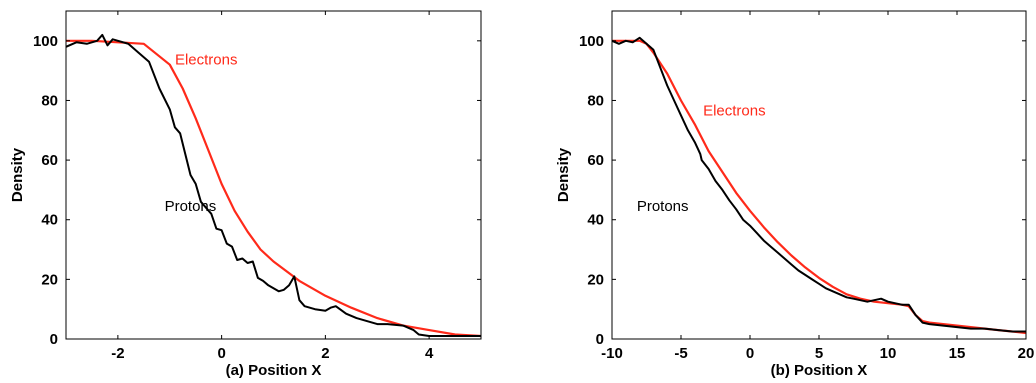  What do you see at coordinates (429, 353) in the screenshot?
I see `x-tick-label: 4` at bounding box center [429, 353].